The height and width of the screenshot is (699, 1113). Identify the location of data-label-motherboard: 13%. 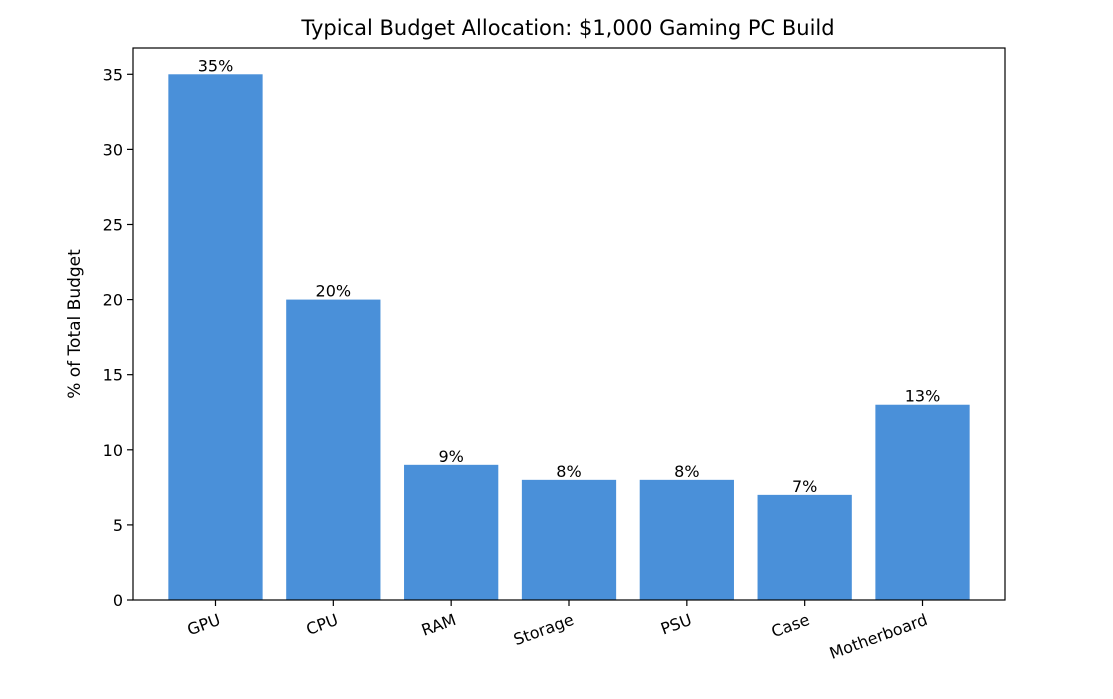
(923, 396).